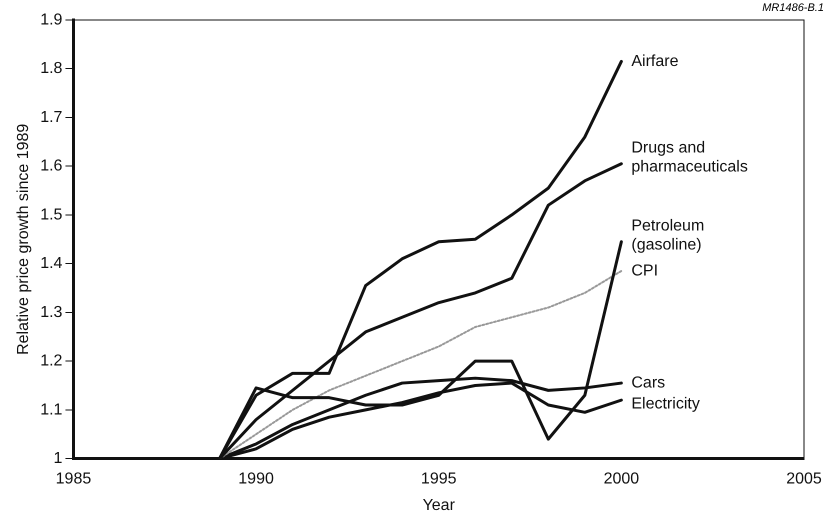 The width and height of the screenshot is (834, 524). Describe the element at coordinates (644, 271) in the screenshot. I see `series-label: CPI` at that location.